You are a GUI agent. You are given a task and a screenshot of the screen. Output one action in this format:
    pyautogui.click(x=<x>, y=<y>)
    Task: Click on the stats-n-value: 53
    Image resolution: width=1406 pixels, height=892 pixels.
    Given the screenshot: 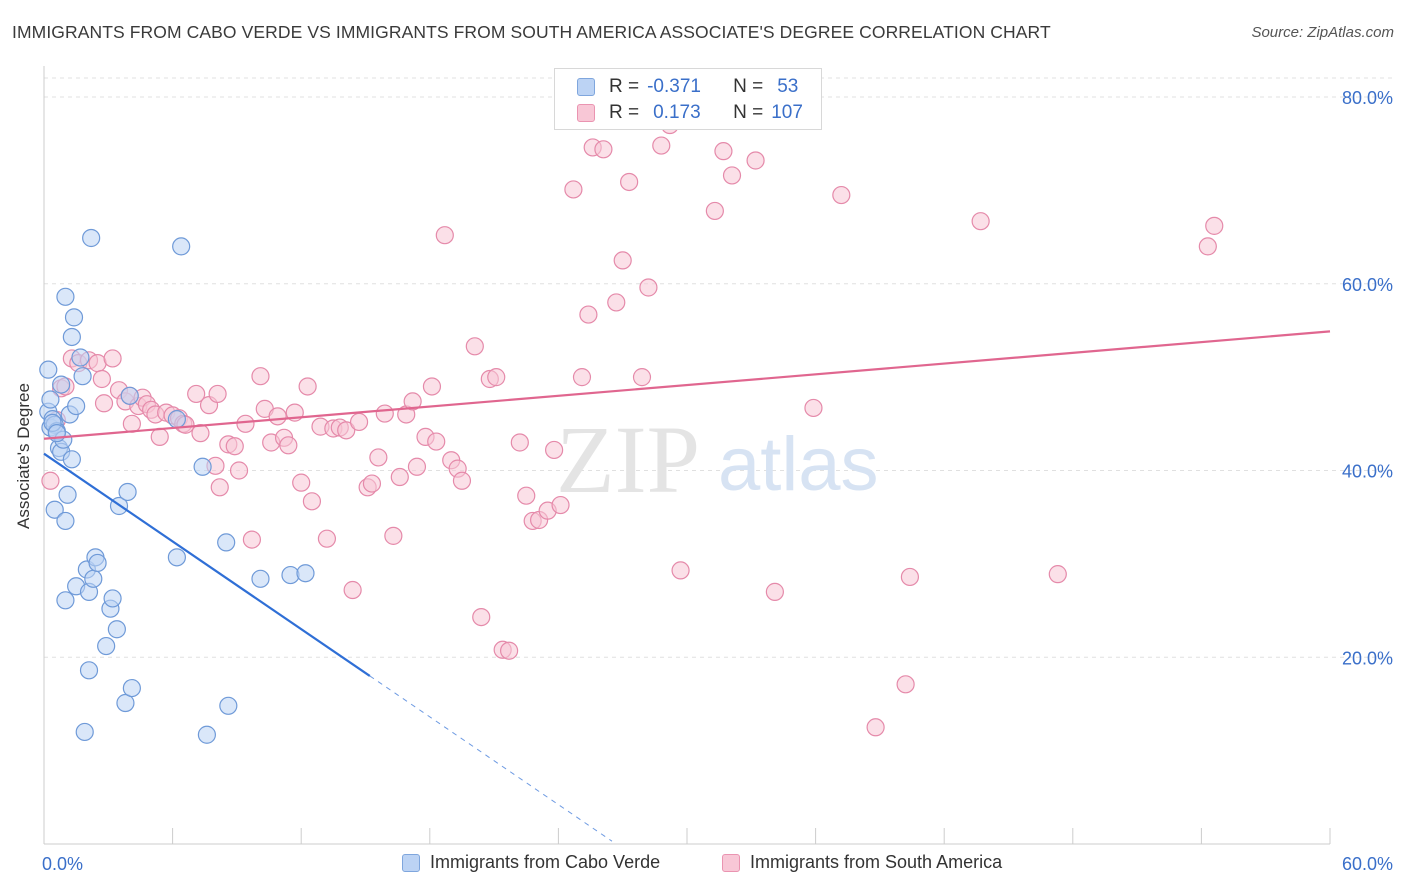 What is the action you would take?
    pyautogui.click(x=788, y=86)
    